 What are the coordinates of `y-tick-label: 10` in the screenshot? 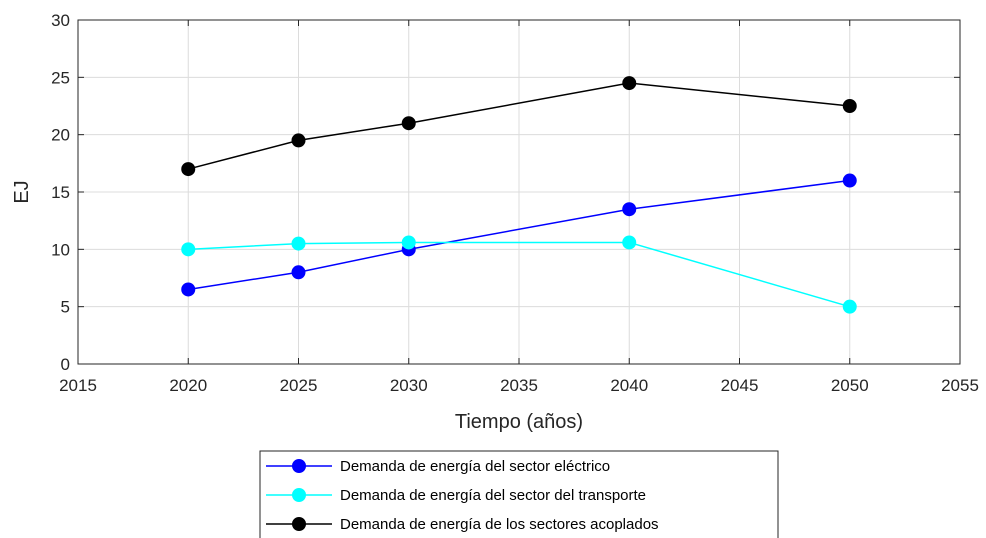 It's located at (60, 249).